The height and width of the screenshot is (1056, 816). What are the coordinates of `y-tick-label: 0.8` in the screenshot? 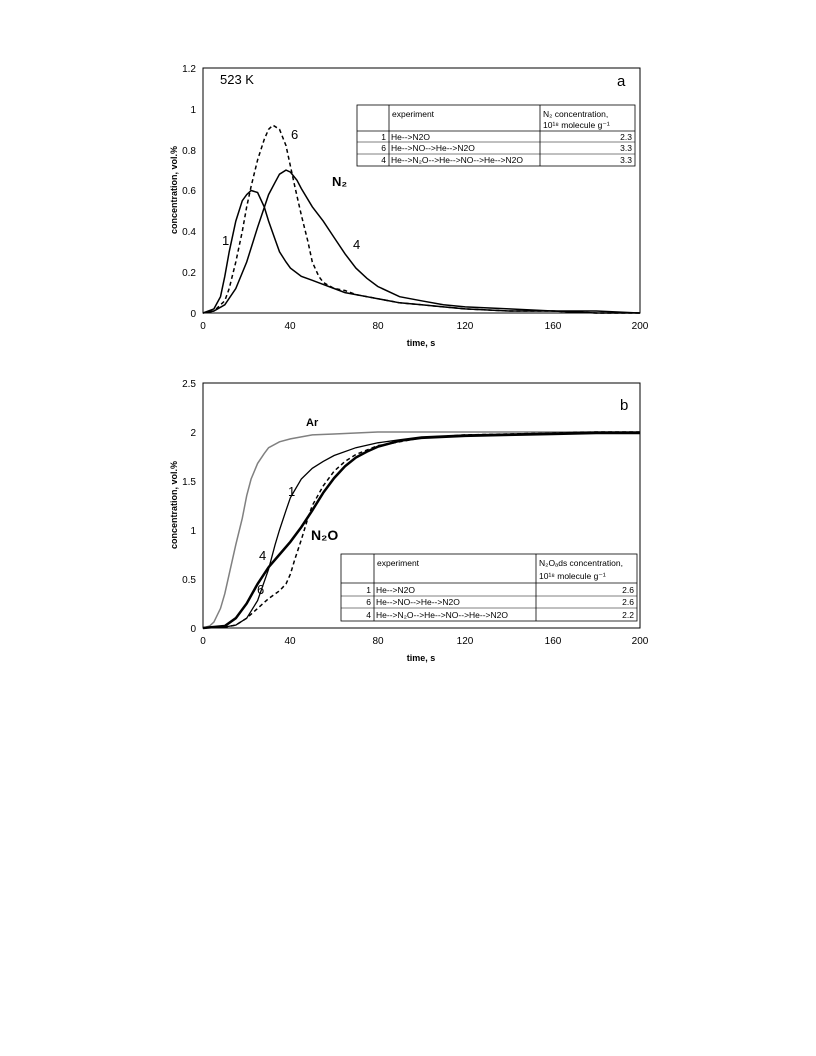 It's located at (189, 151).